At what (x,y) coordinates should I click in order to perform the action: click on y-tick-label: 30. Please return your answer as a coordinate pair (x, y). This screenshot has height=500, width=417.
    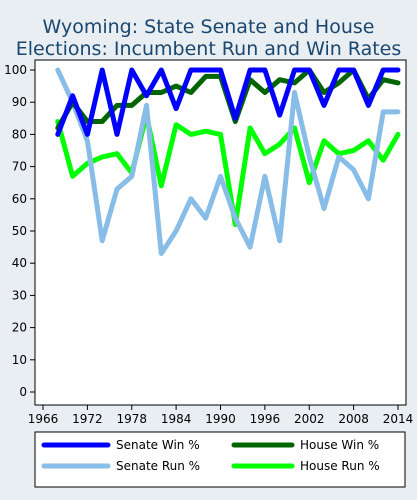
    Looking at the image, I should click on (19, 295).